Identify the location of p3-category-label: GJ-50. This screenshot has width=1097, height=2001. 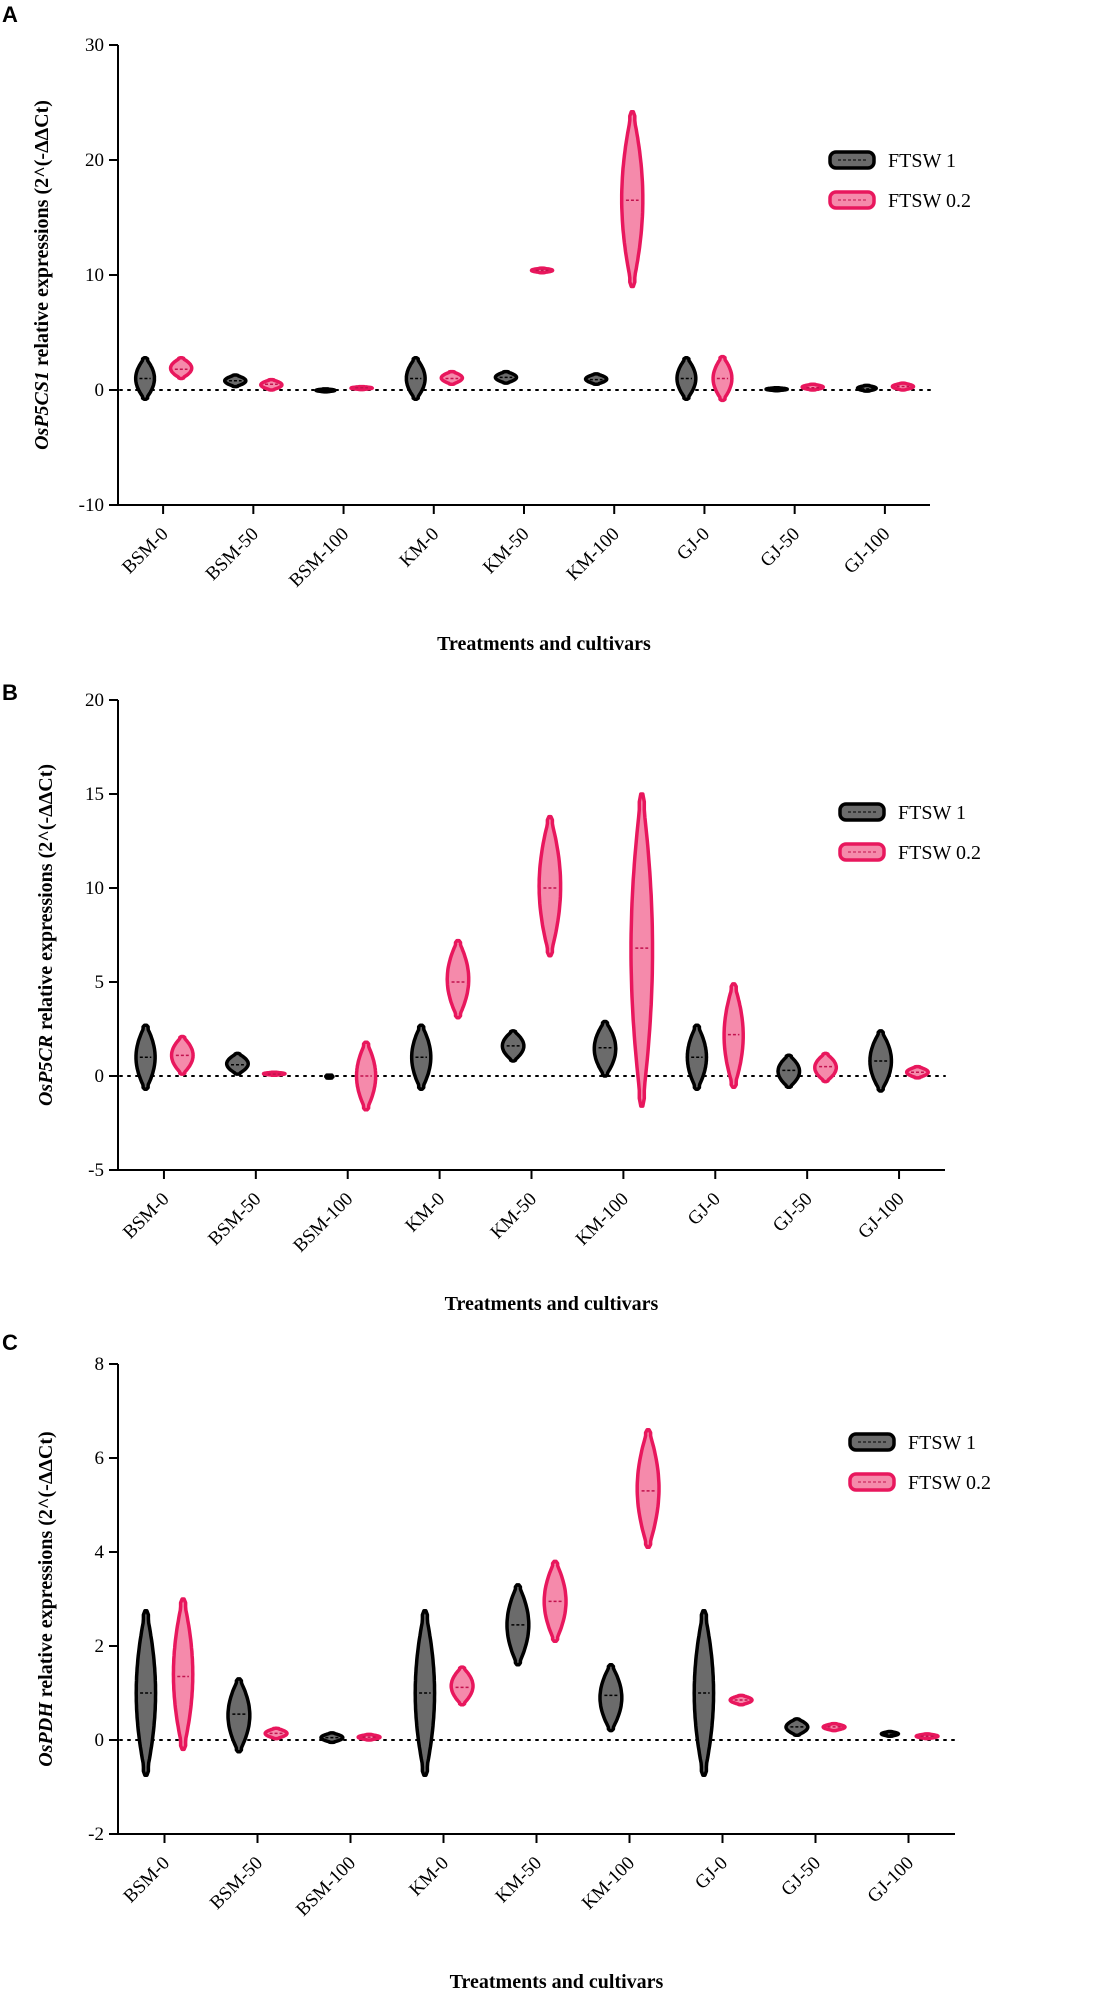
(801, 1877).